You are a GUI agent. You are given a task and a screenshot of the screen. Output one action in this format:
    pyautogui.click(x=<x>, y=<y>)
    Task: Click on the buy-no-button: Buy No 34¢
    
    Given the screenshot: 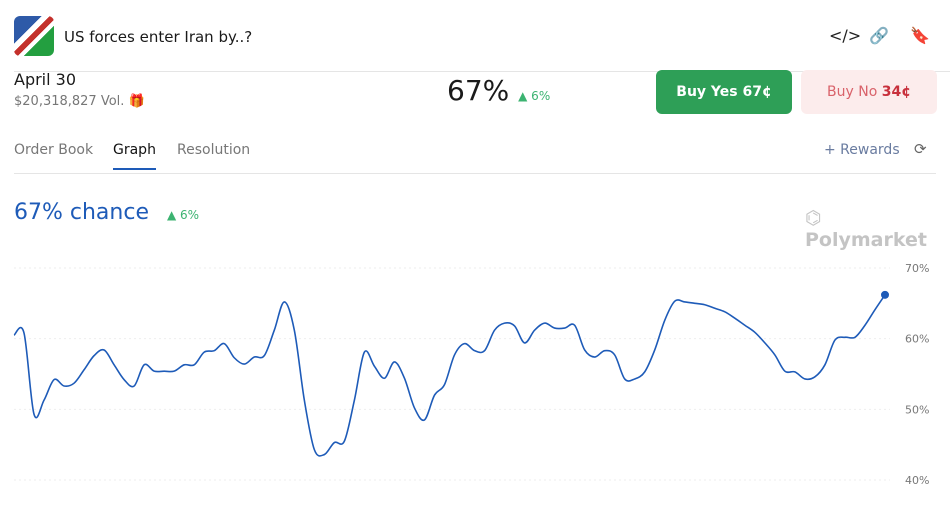 What is the action you would take?
    pyautogui.click(x=869, y=92)
    